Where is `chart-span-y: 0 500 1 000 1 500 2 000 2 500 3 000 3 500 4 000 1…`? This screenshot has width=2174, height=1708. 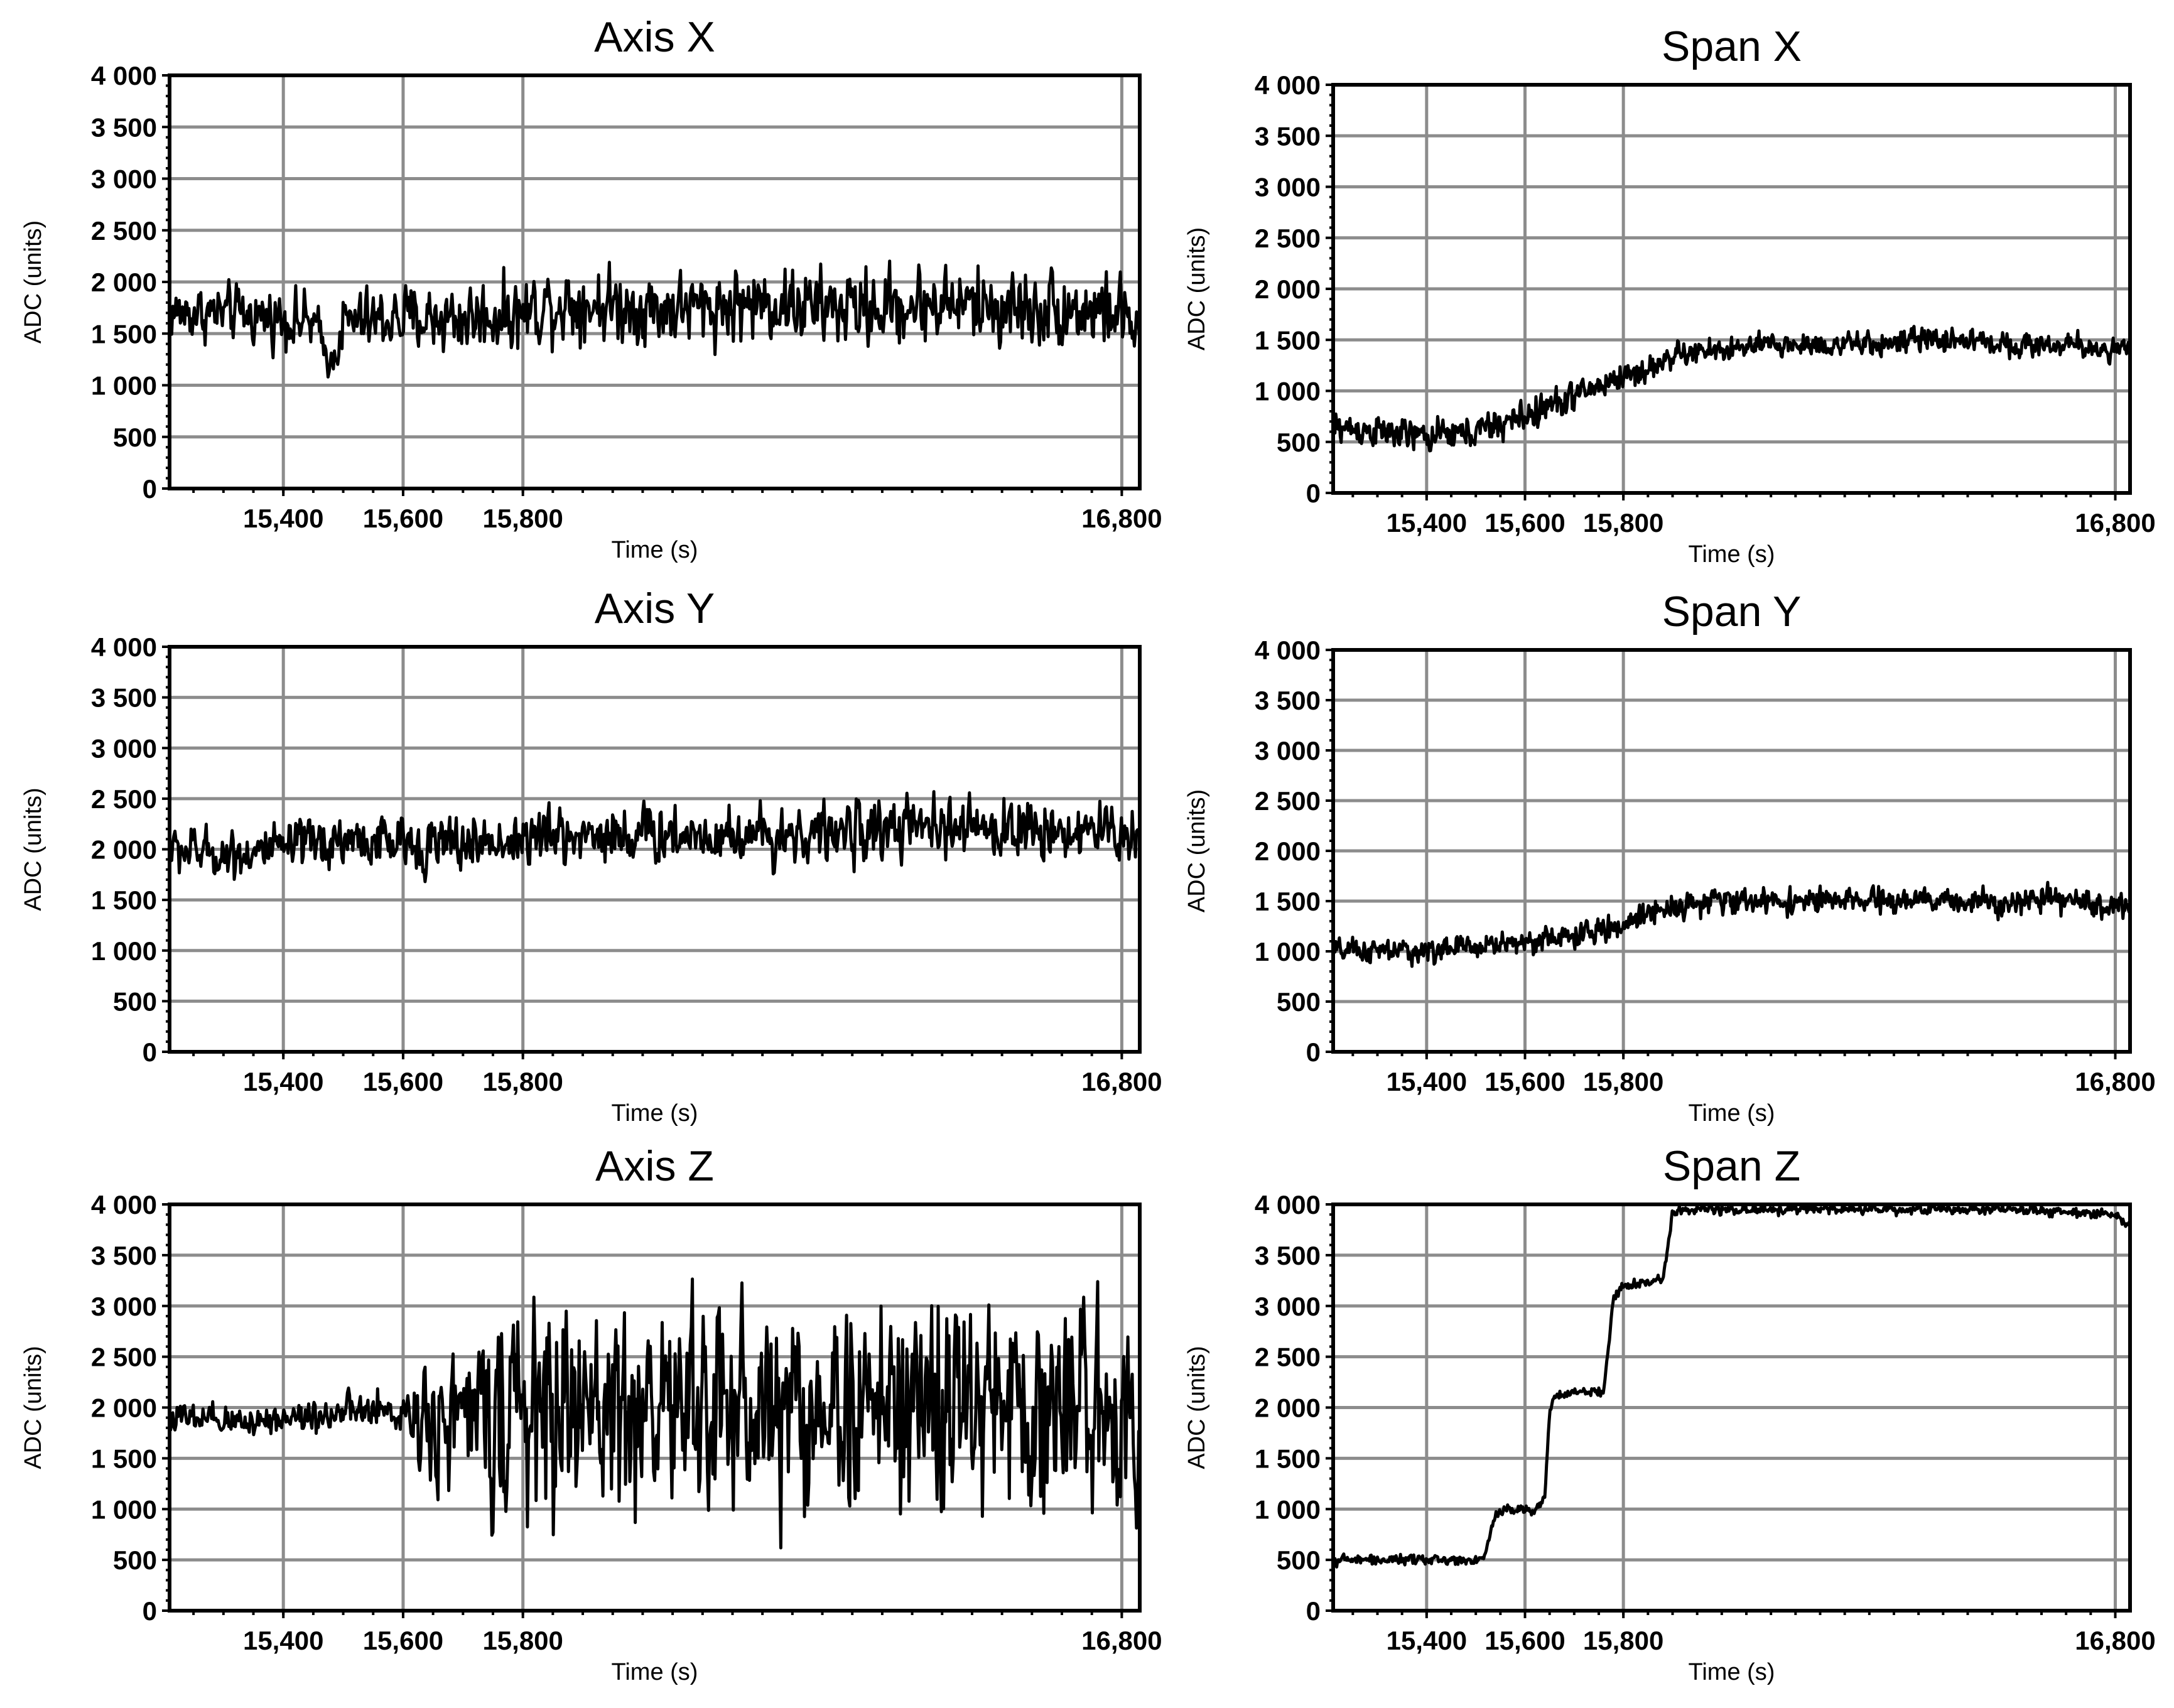
chart-span-y: 0 500 1 000 1 500 2 000 2 500 3 000 3 500 4 000 1… is located at coordinates (1670, 857).